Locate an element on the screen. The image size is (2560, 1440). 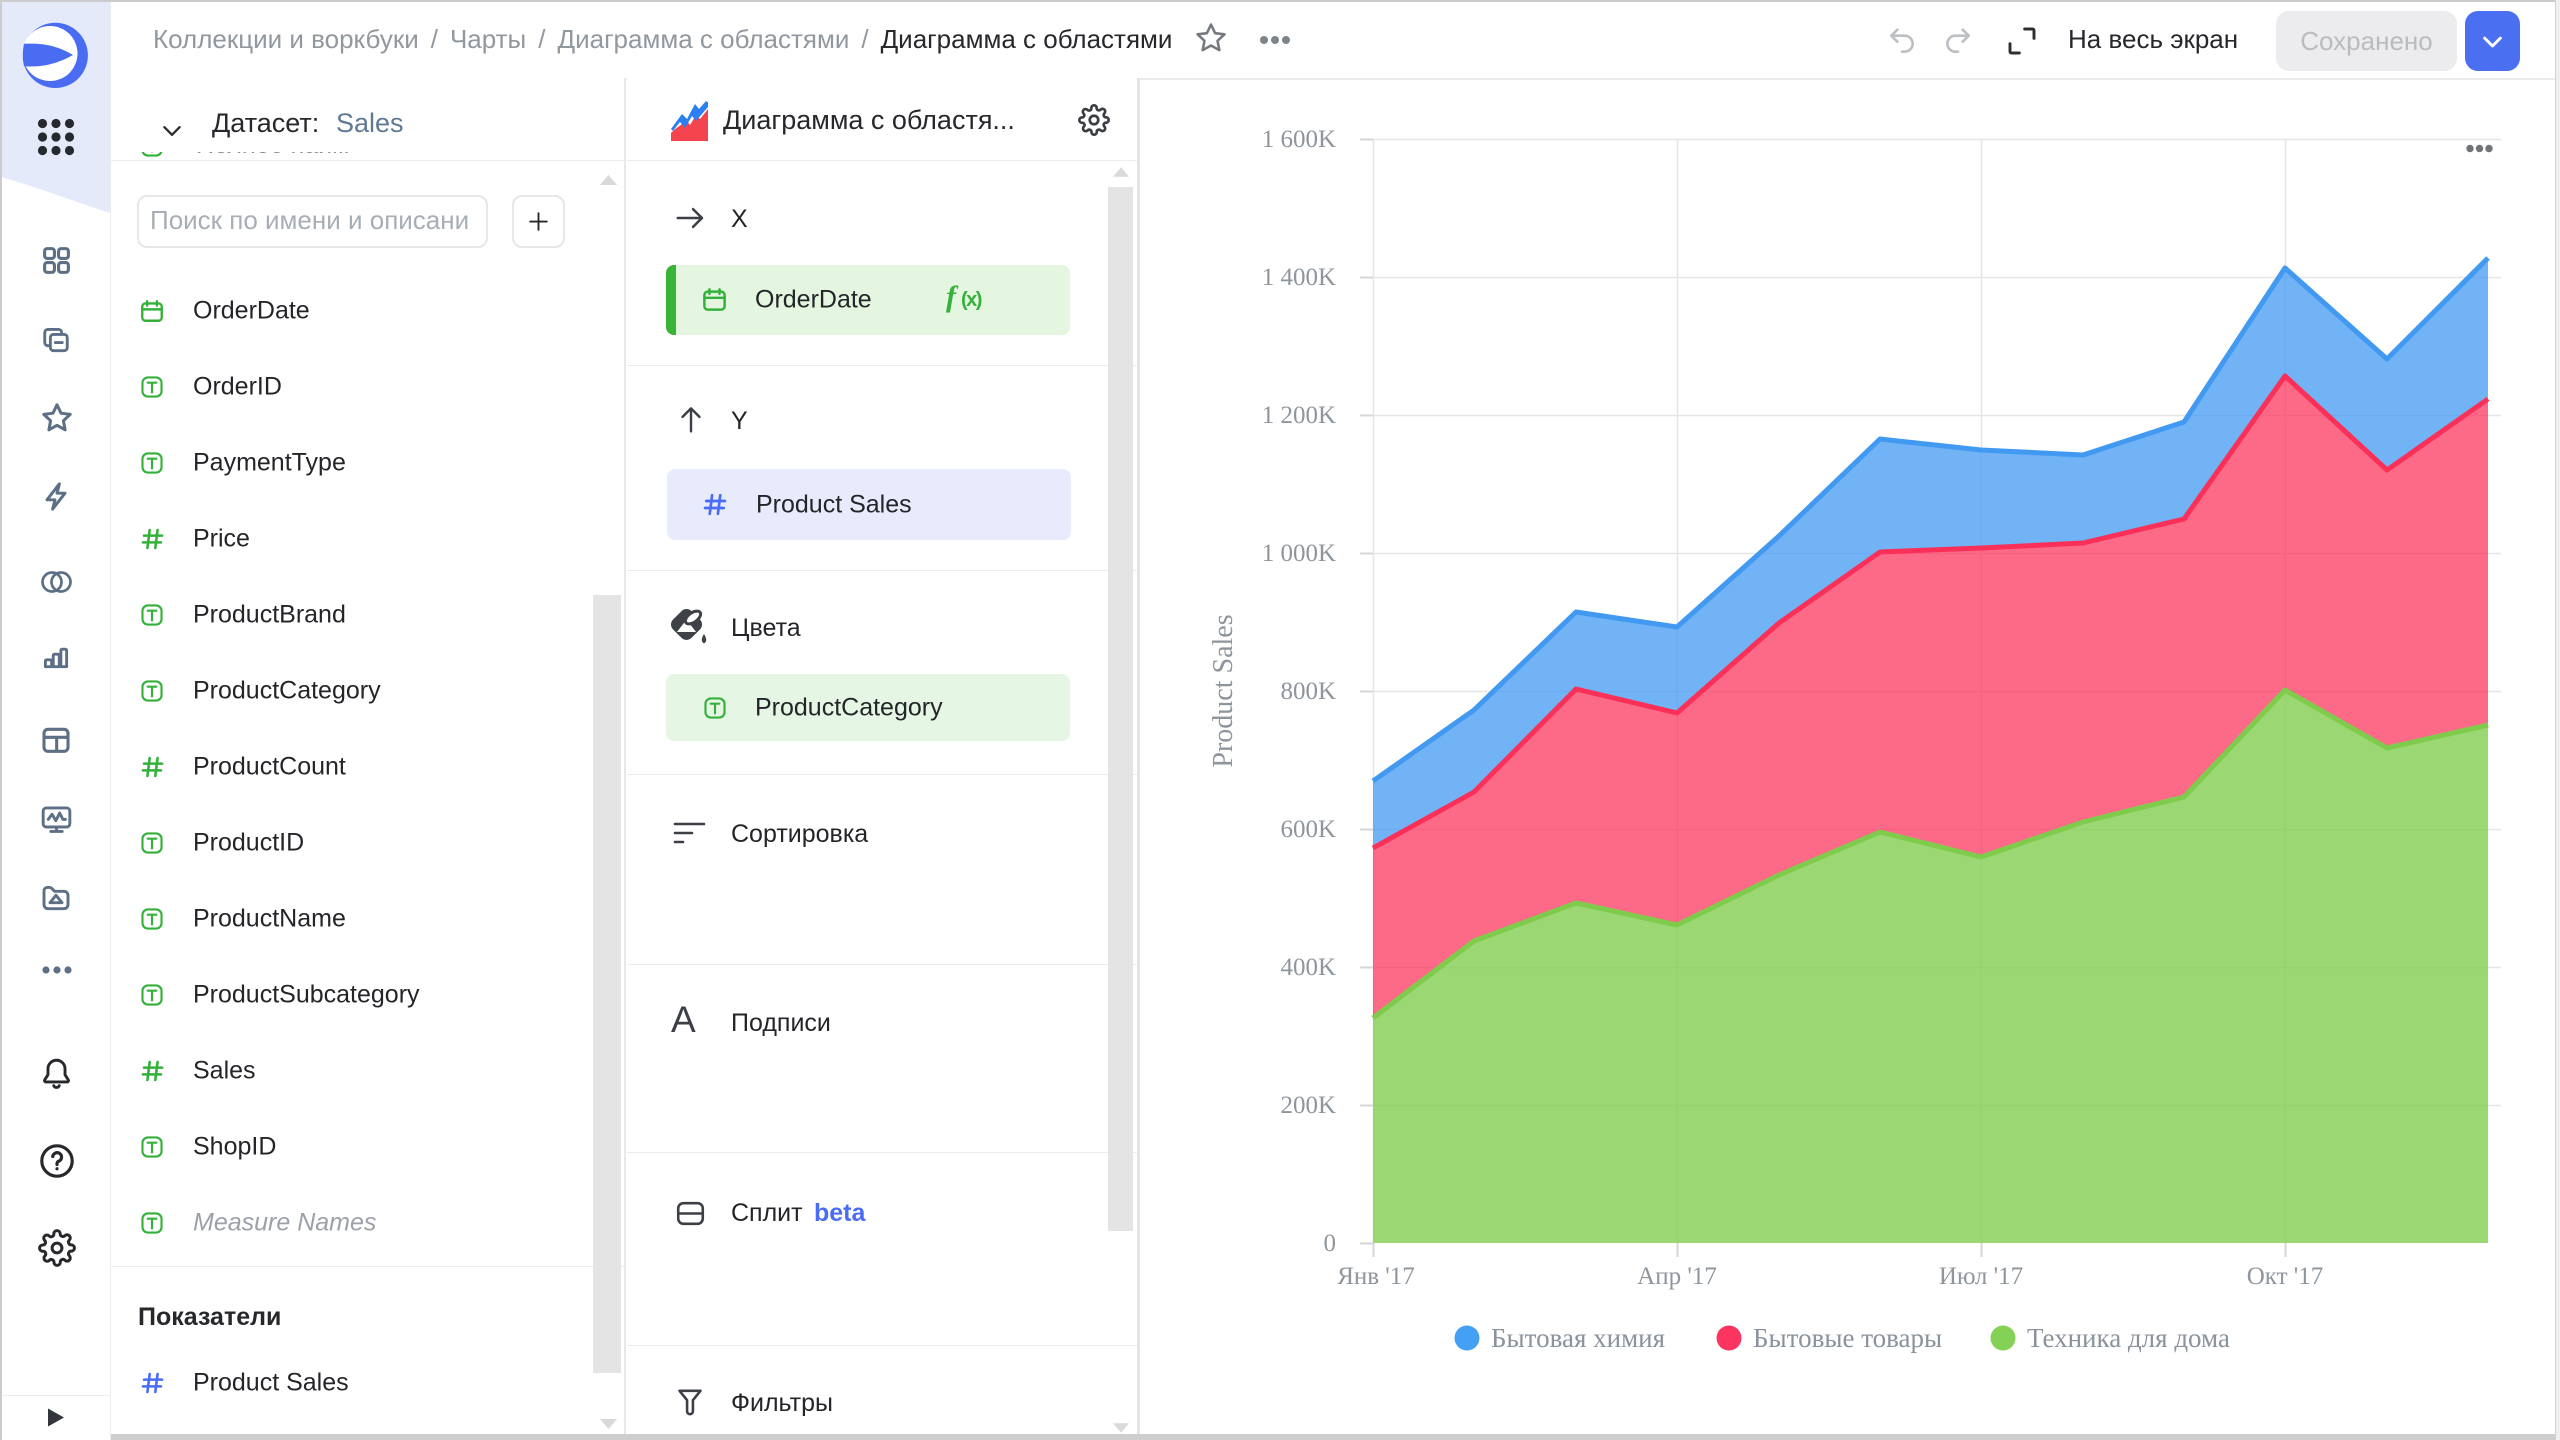
svg-text: 200K is located at coordinates (1308, 1105).